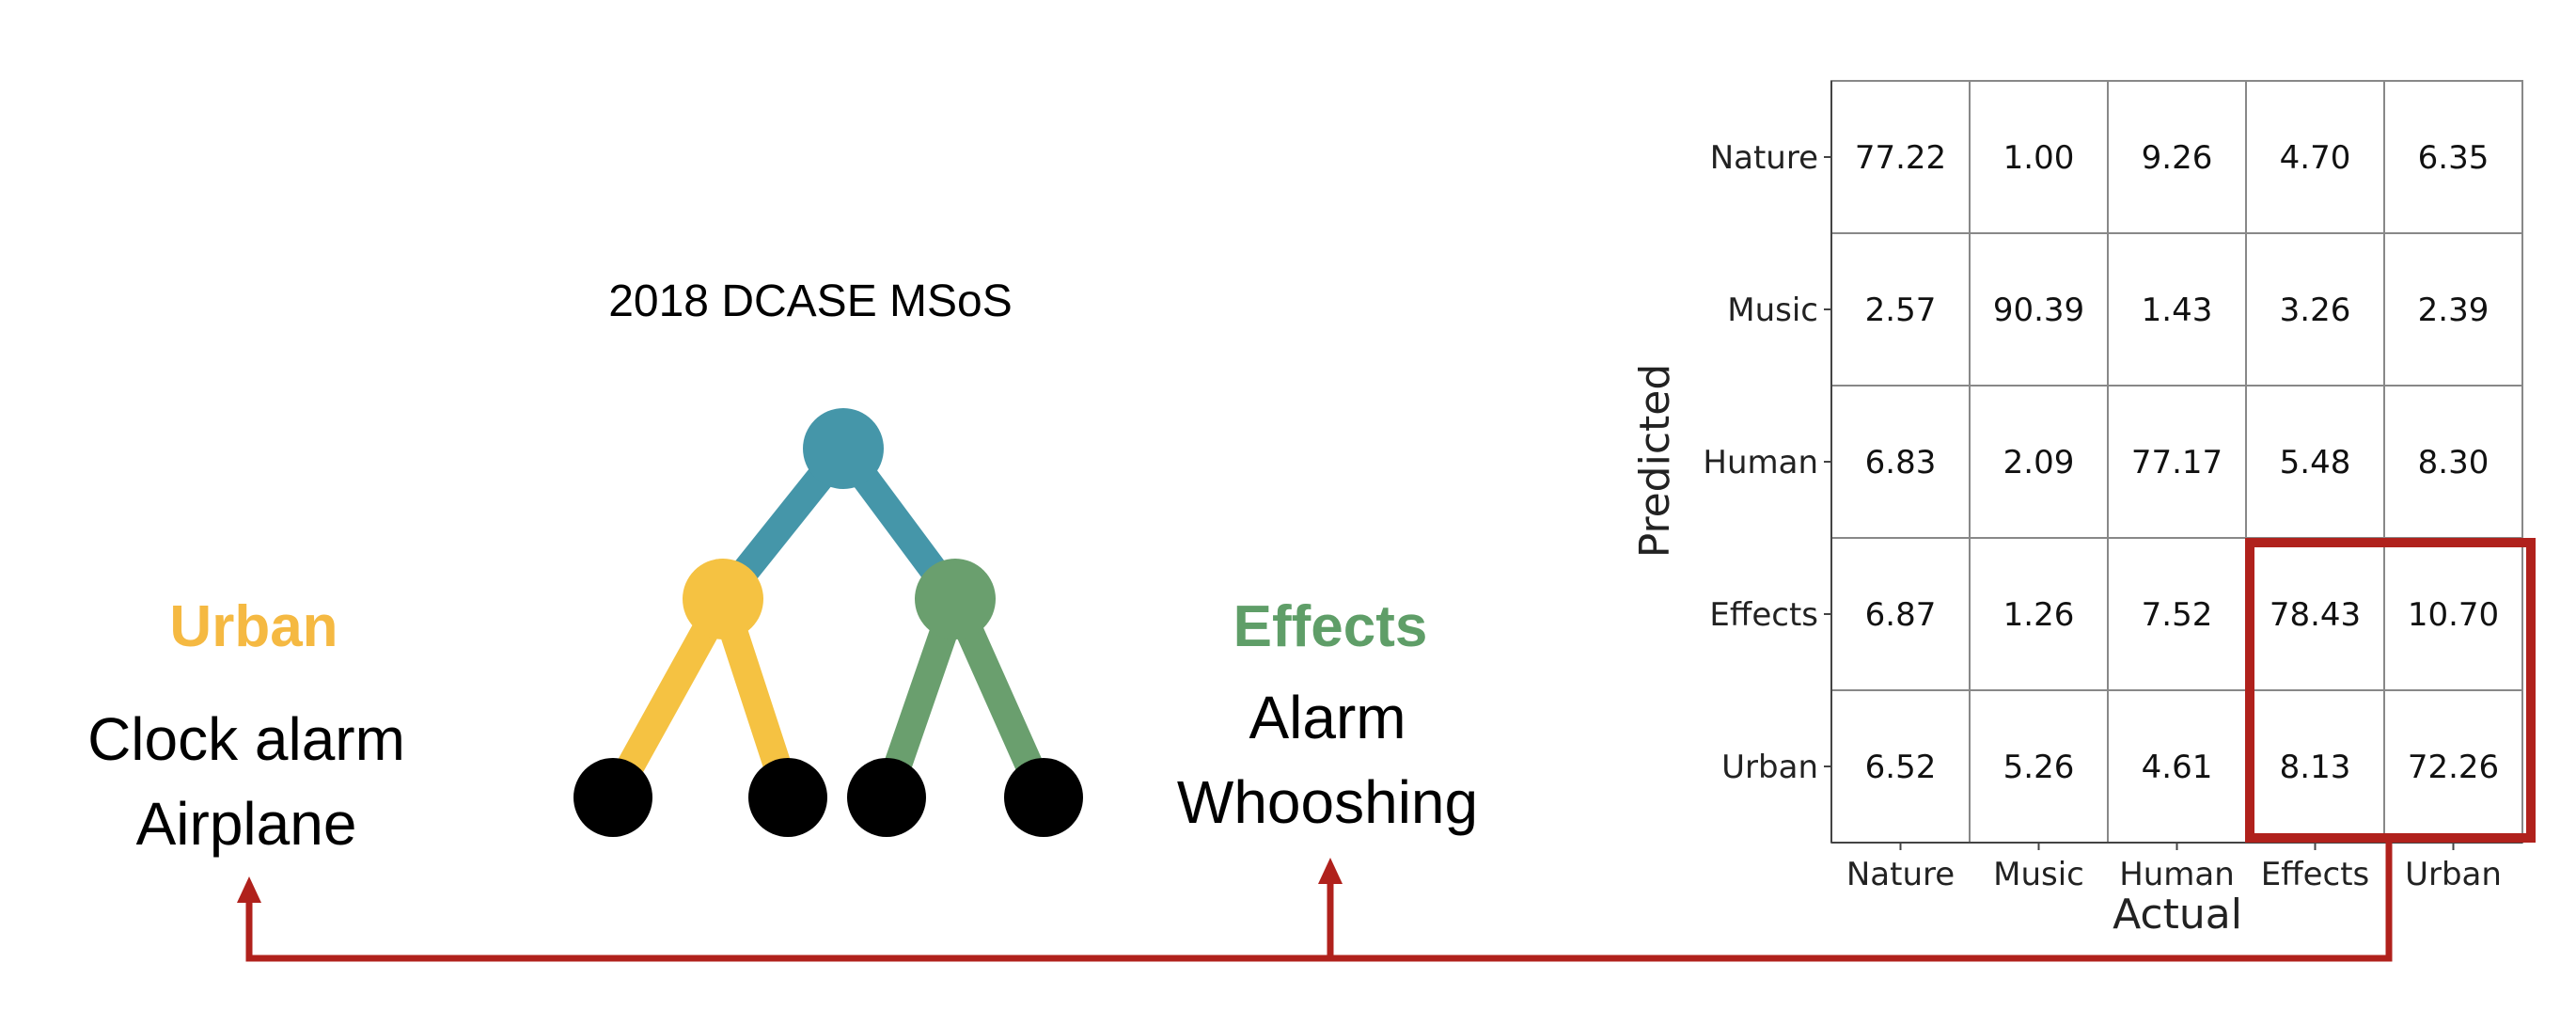 The image size is (2576, 1010). I want to click on urban-example-2: Airplane, so click(246, 824).